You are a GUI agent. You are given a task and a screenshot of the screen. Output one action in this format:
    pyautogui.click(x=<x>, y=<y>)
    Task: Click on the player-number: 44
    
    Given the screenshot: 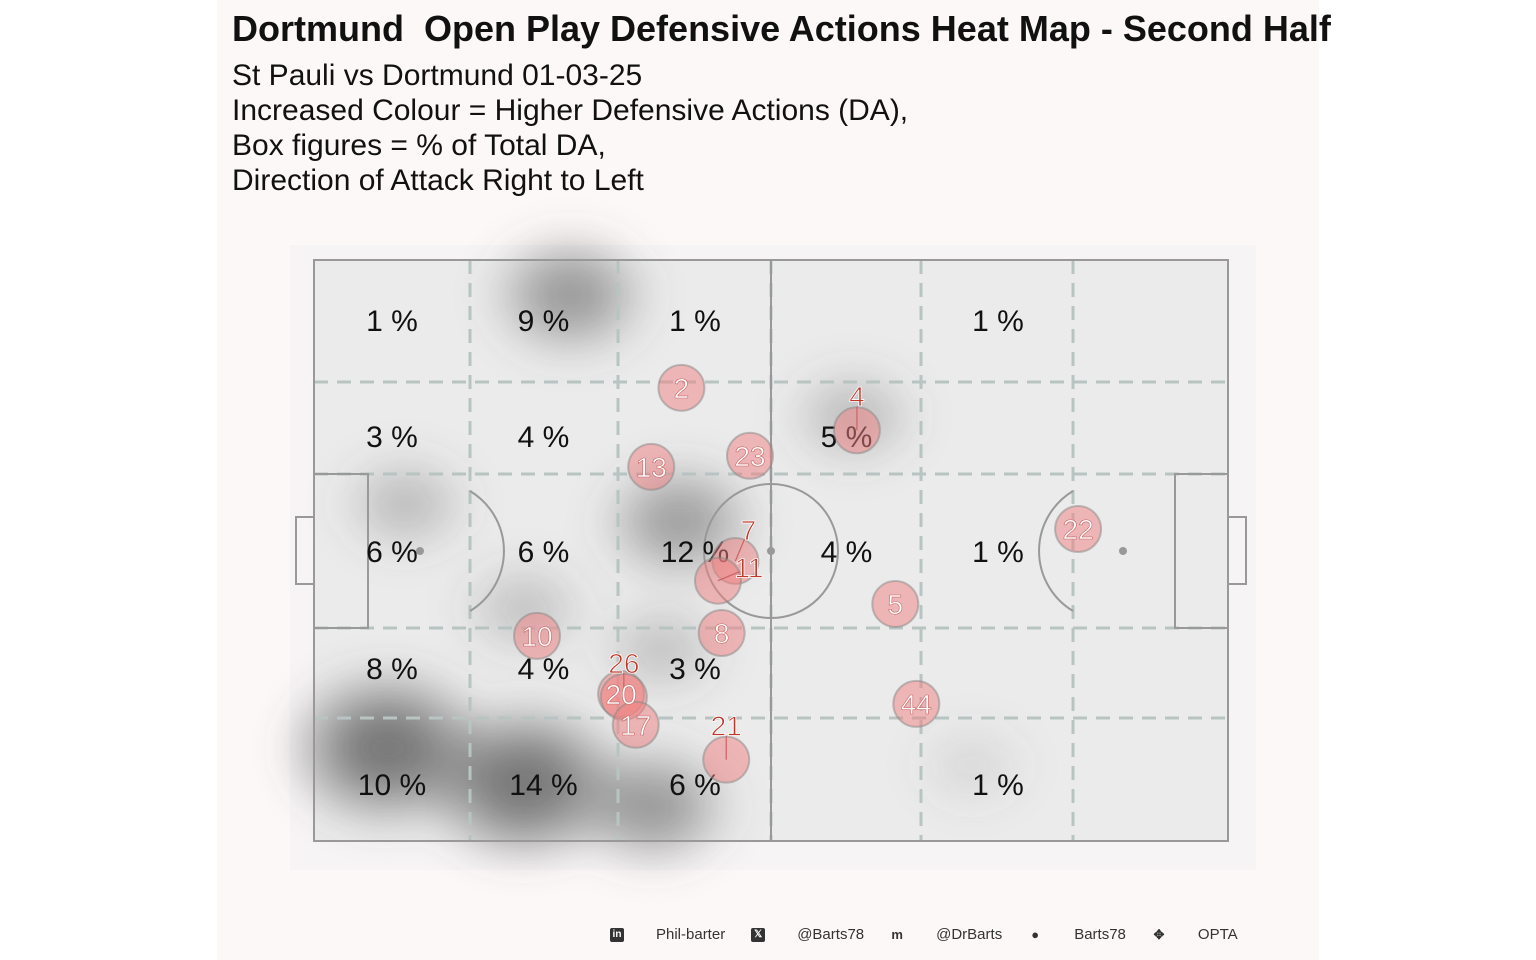 What is the action you would take?
    pyautogui.click(x=916, y=704)
    